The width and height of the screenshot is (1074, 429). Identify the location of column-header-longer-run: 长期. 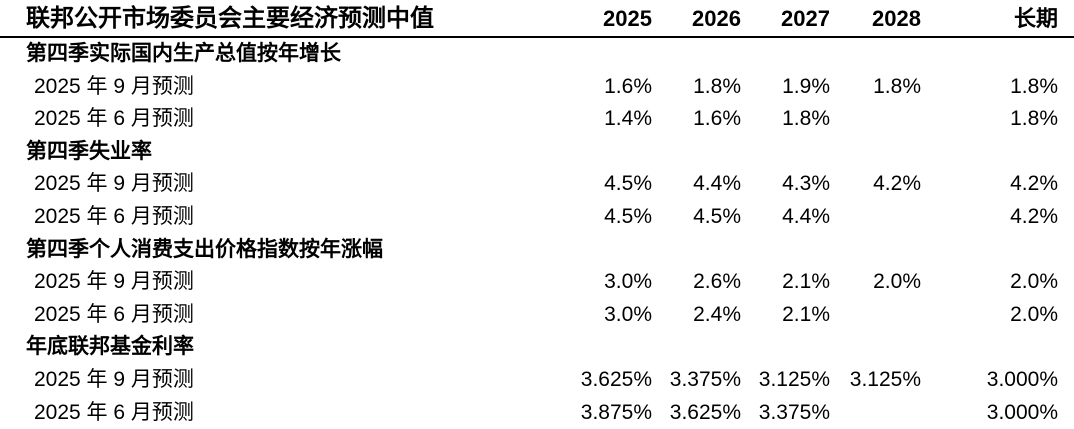
(1035, 18).